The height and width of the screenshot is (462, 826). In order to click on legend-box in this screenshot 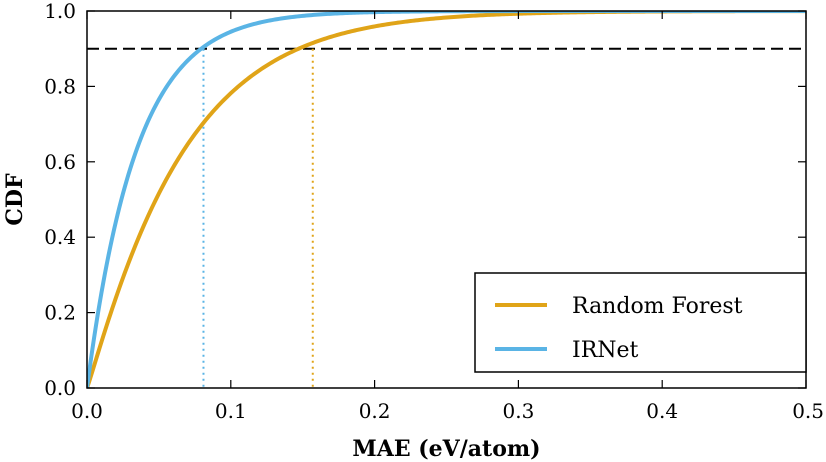, I will do `click(640, 322)`.